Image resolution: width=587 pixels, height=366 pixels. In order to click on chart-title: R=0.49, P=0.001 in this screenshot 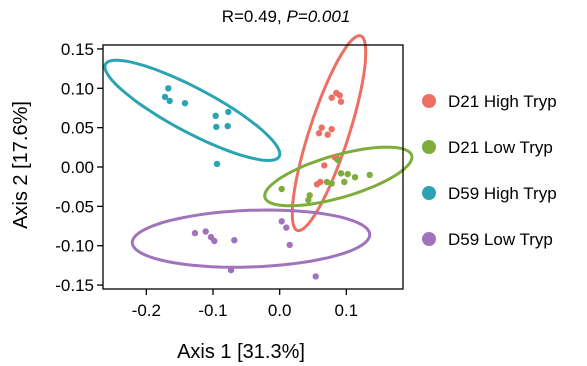, I will do `click(286, 16)`.